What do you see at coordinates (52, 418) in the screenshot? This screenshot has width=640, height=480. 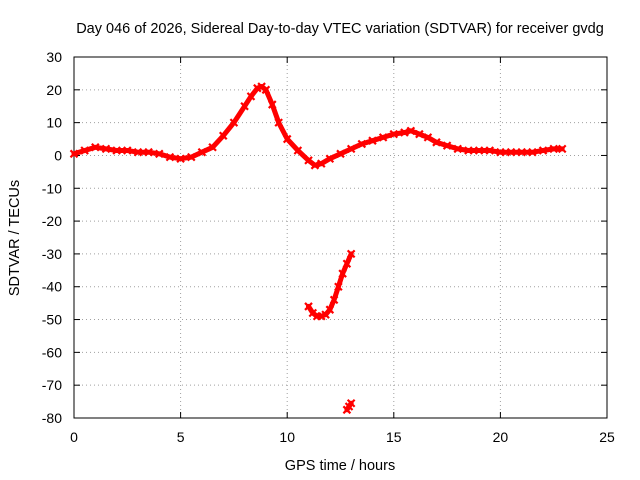 I see `y-tick-label: -80` at bounding box center [52, 418].